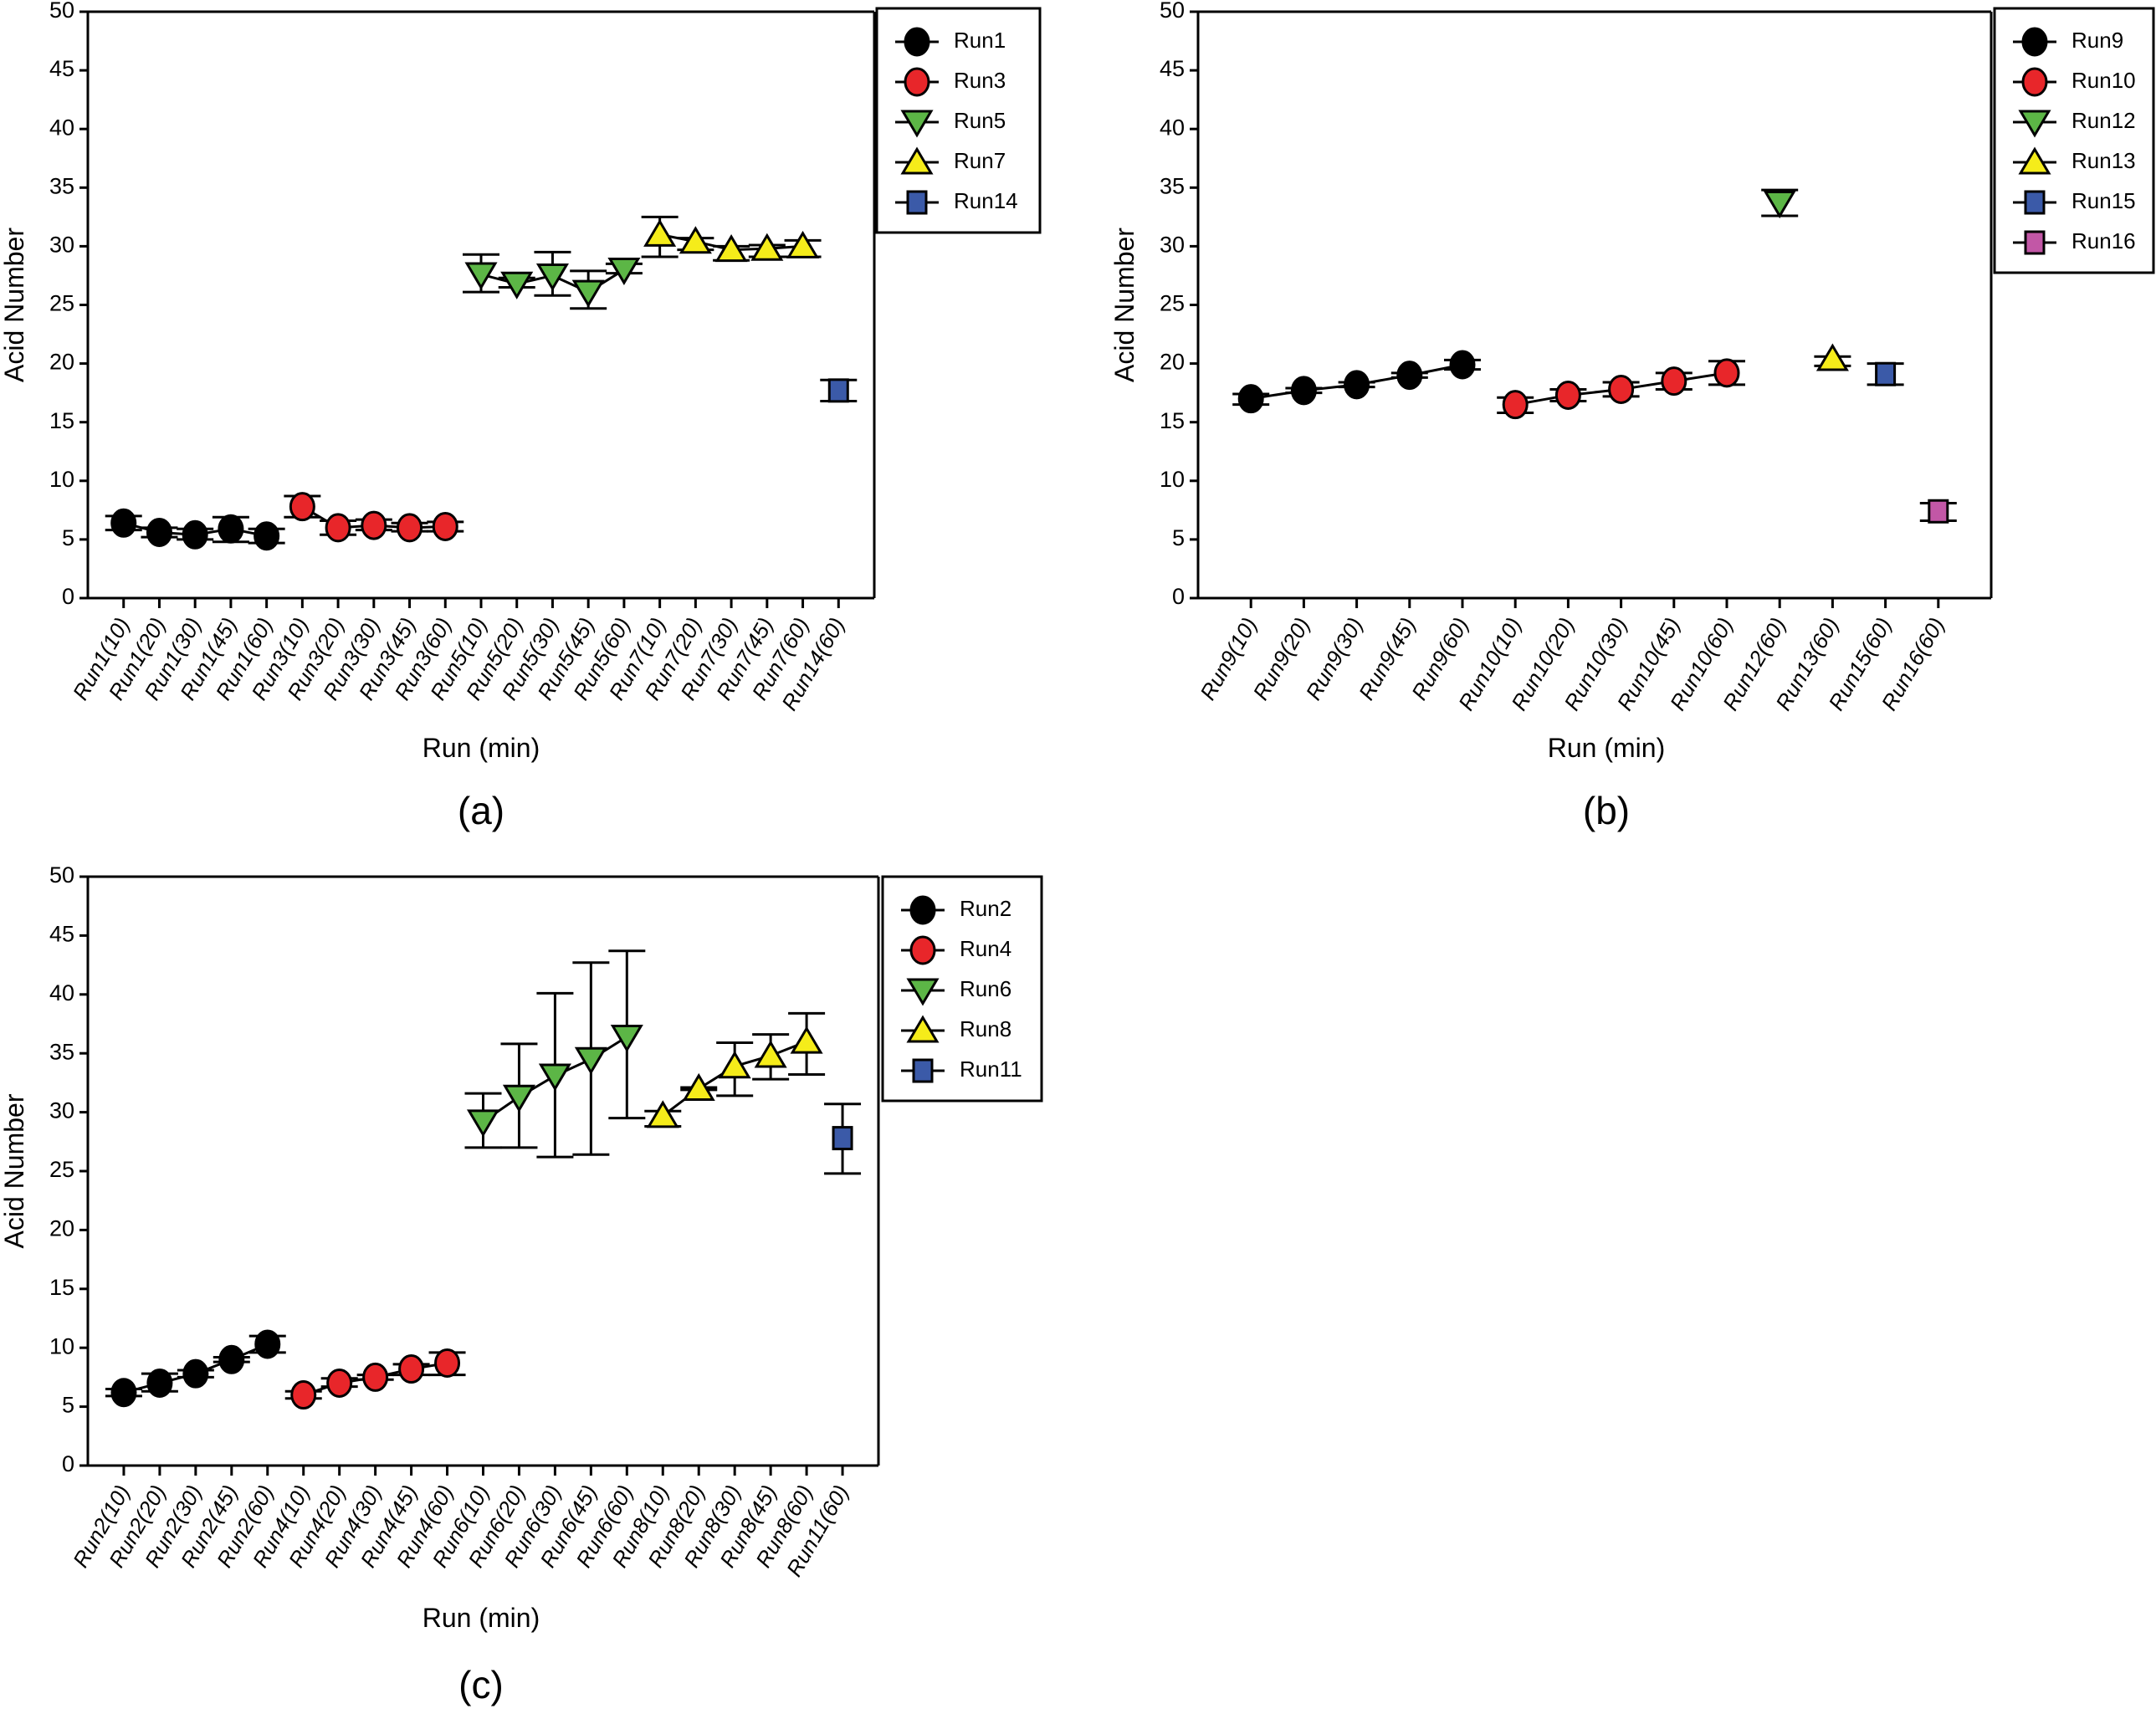  Describe the element at coordinates (2104, 80) in the screenshot. I see `legend-label: Run10` at that location.